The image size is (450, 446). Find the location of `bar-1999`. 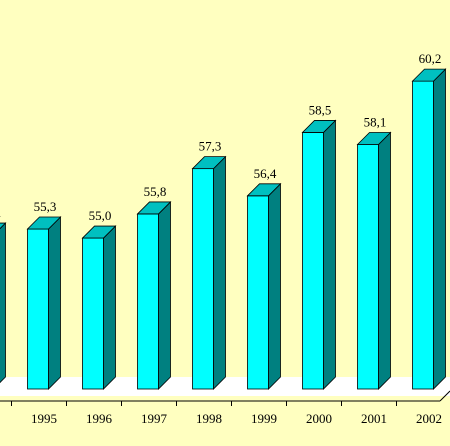

bar-1999 is located at coordinates (264, 286).